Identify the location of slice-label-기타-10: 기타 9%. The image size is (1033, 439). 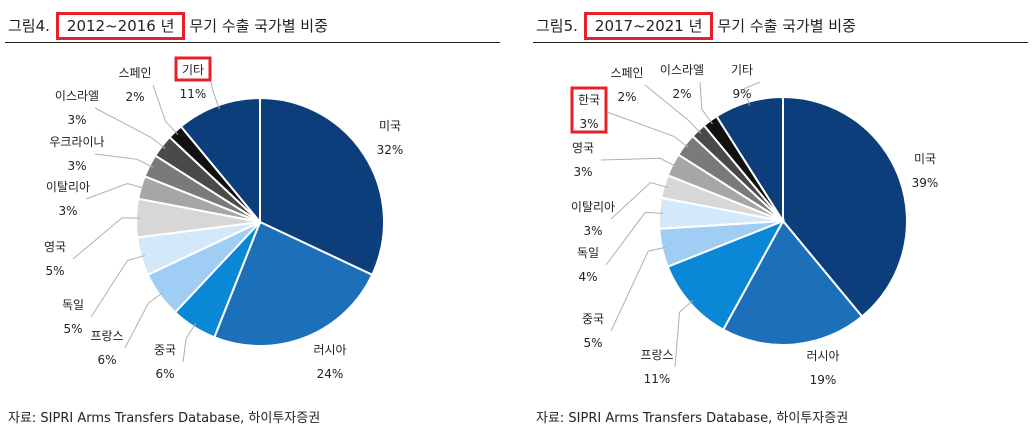
(742, 82).